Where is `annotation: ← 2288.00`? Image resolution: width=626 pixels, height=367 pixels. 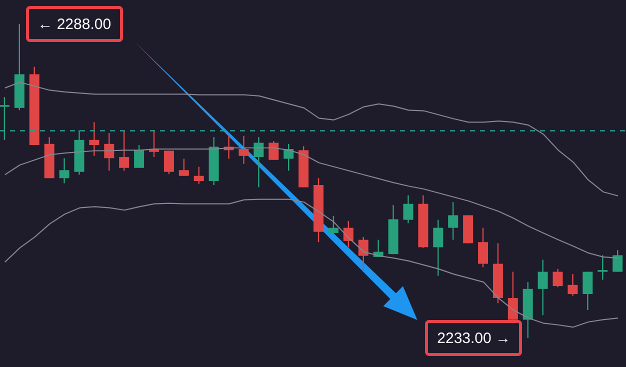 annotation: ← 2288.00 is located at coordinates (75, 24).